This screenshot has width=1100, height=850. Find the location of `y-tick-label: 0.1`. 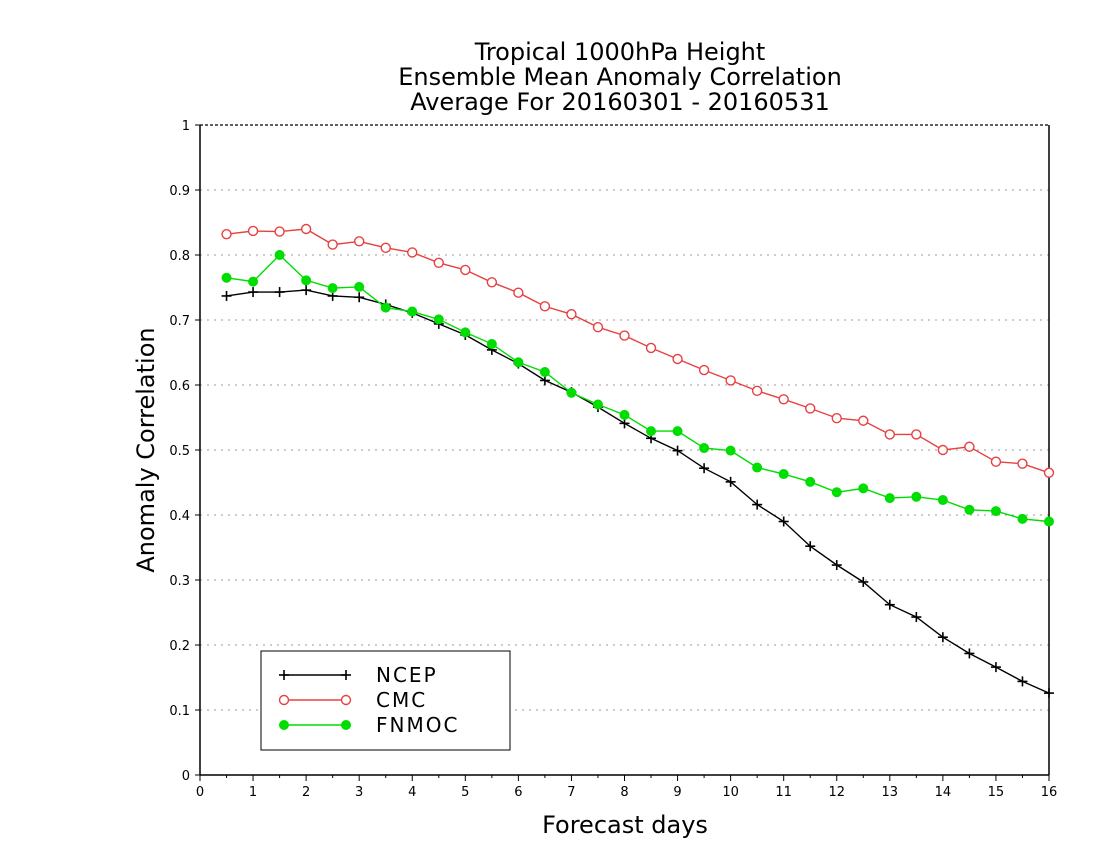

y-tick-label: 0.1 is located at coordinates (179, 711).